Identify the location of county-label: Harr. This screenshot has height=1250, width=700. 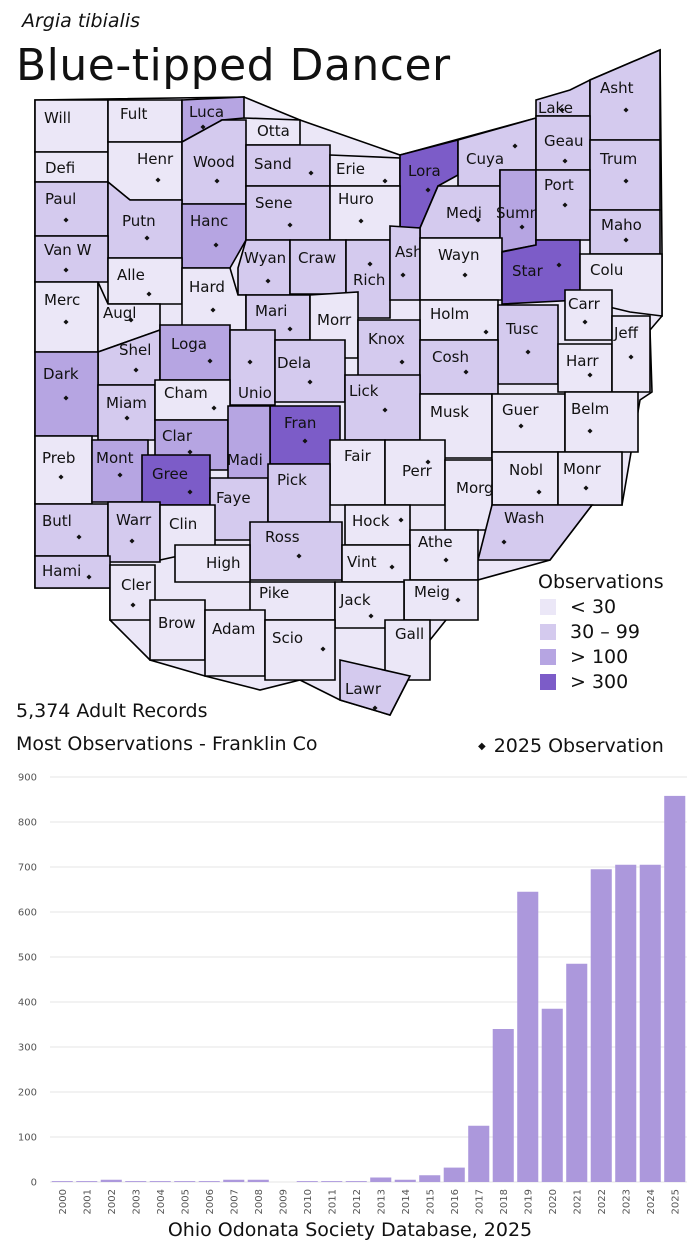
(582, 361).